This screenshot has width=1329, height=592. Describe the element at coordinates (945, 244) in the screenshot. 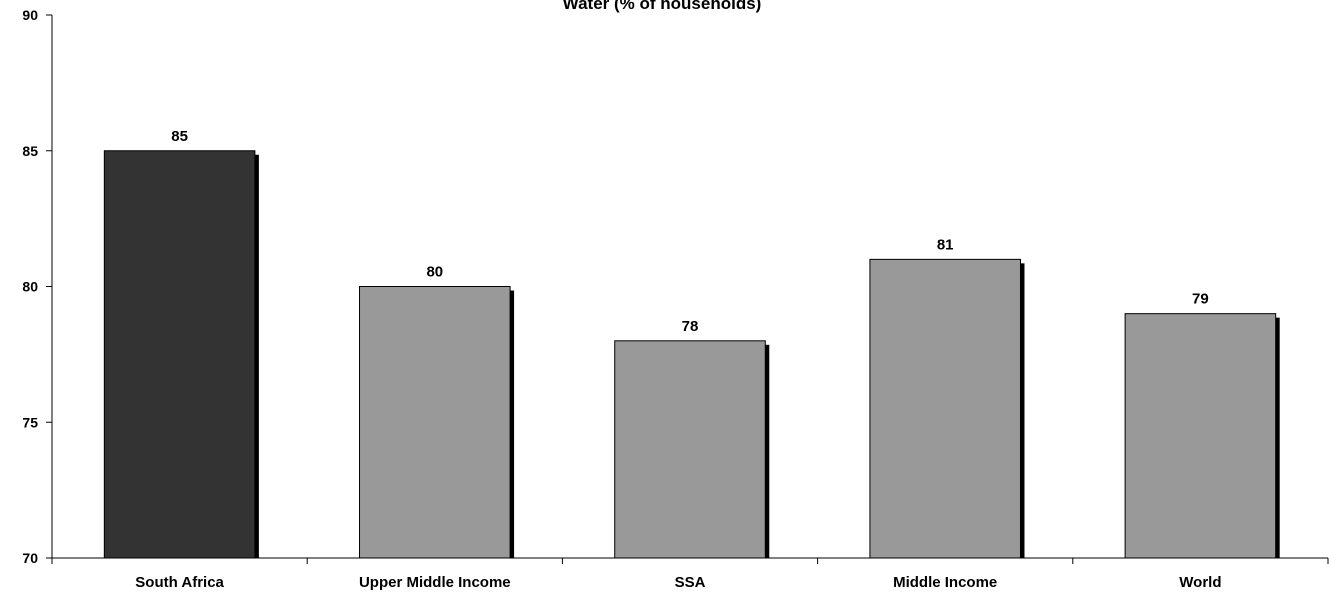

I see `data-label: 81` at that location.